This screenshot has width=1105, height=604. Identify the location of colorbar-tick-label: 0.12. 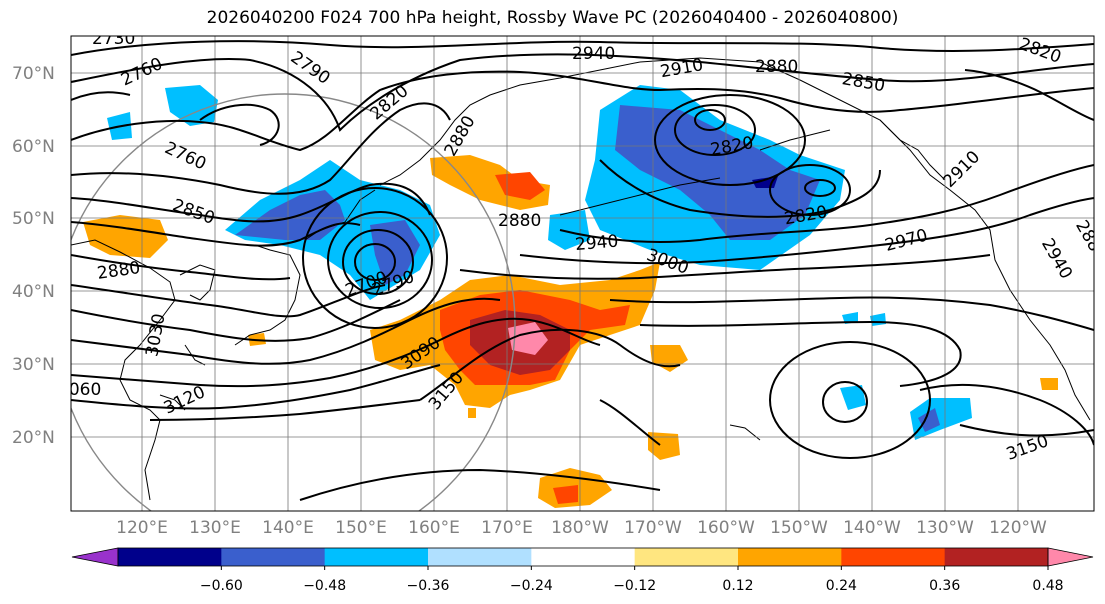
(737, 586).